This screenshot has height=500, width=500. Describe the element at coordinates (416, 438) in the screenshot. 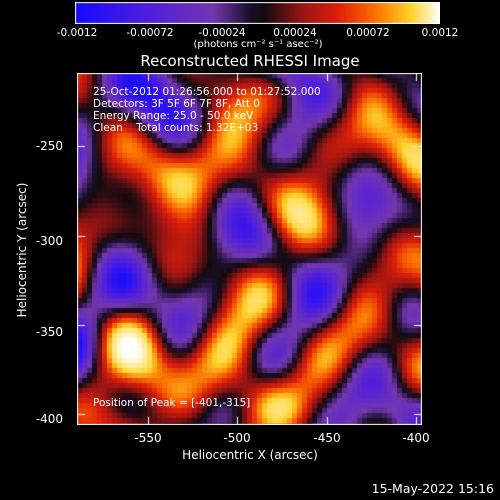

I see `x-tick-label: -400` at that location.